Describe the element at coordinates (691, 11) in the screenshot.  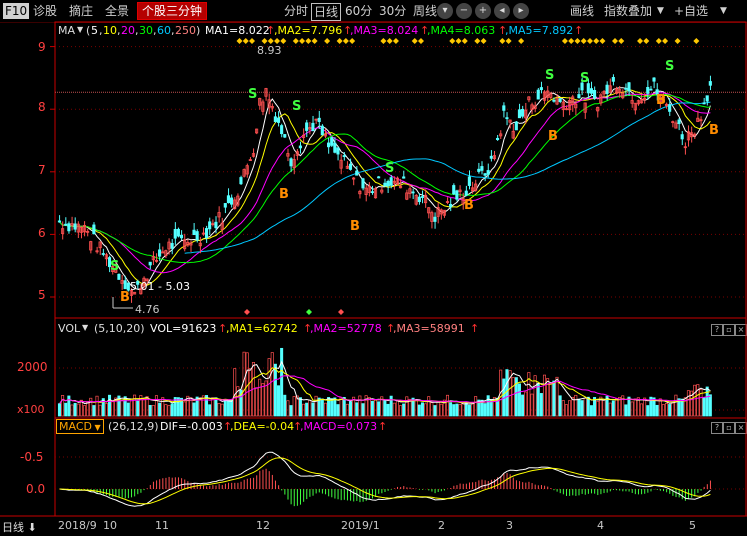
I see `self-select-button: +自选` at that location.